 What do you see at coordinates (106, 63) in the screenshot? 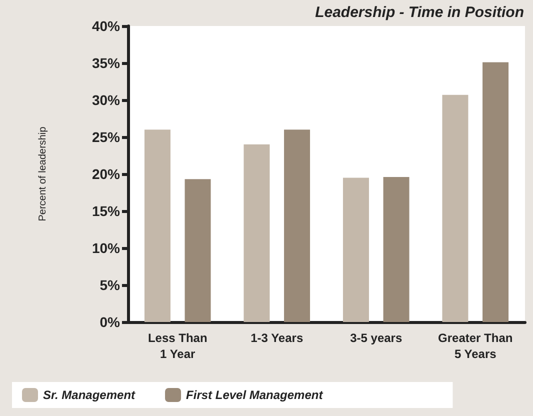
I see `y-tick-label: 35%` at bounding box center [106, 63].